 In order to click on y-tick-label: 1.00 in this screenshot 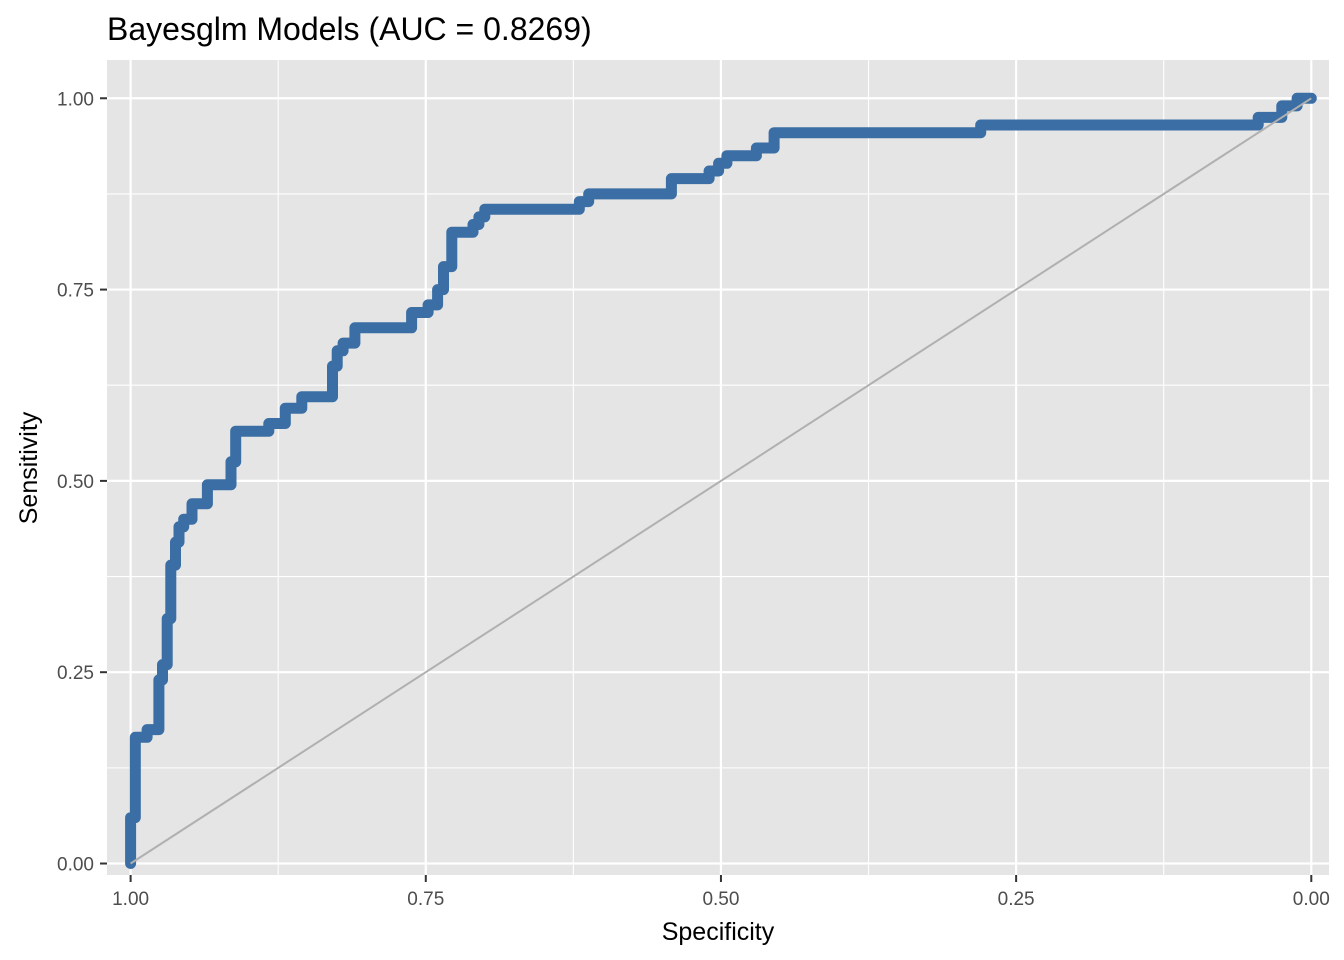, I will do `click(75, 99)`.